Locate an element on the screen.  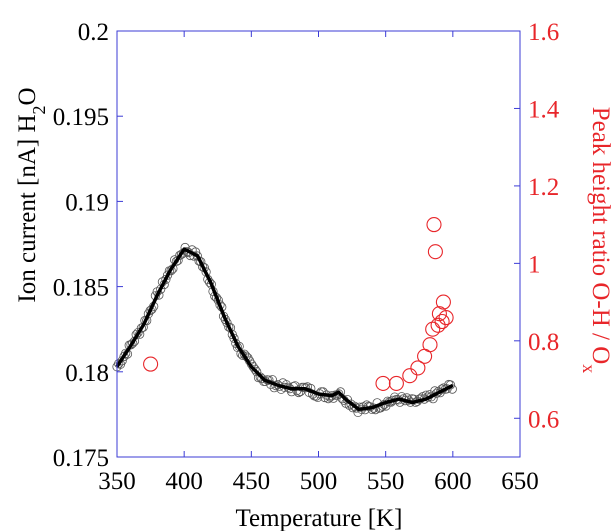
y-right-tick-label: 1.4 is located at coordinates (544, 109).